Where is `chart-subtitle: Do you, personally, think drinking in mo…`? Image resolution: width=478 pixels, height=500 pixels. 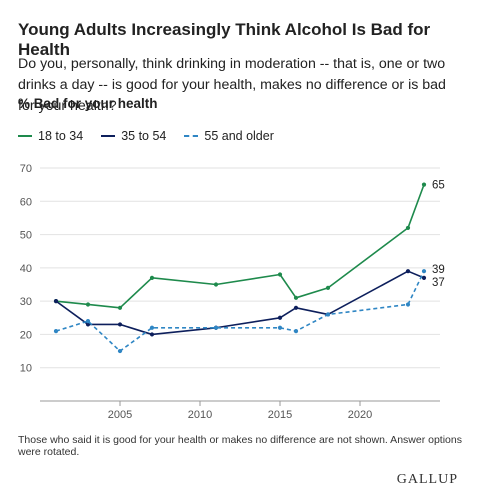
chart-subtitle: Do you, personally, think drinking in mo… is located at coordinates (232, 85).